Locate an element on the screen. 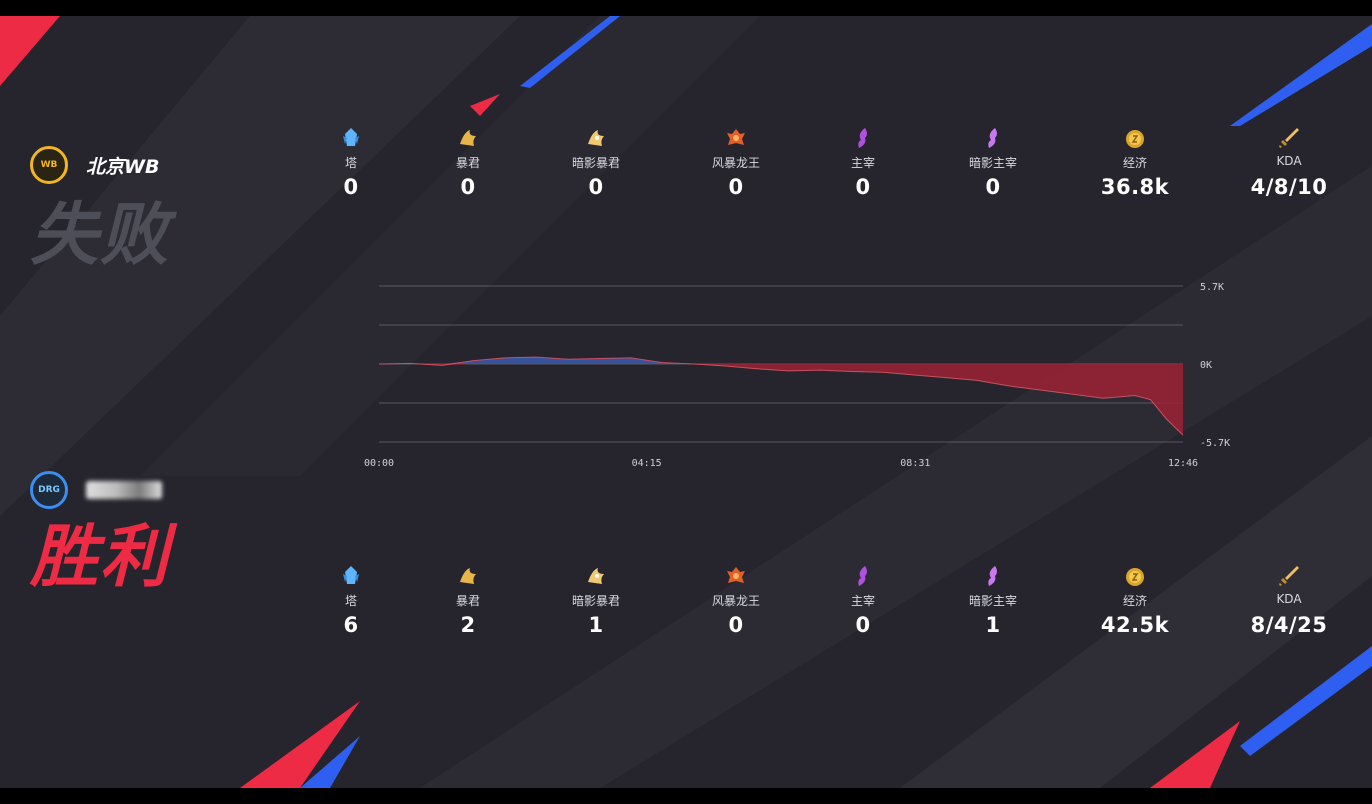  team-bottom-logo: DRG is located at coordinates (49, 490).